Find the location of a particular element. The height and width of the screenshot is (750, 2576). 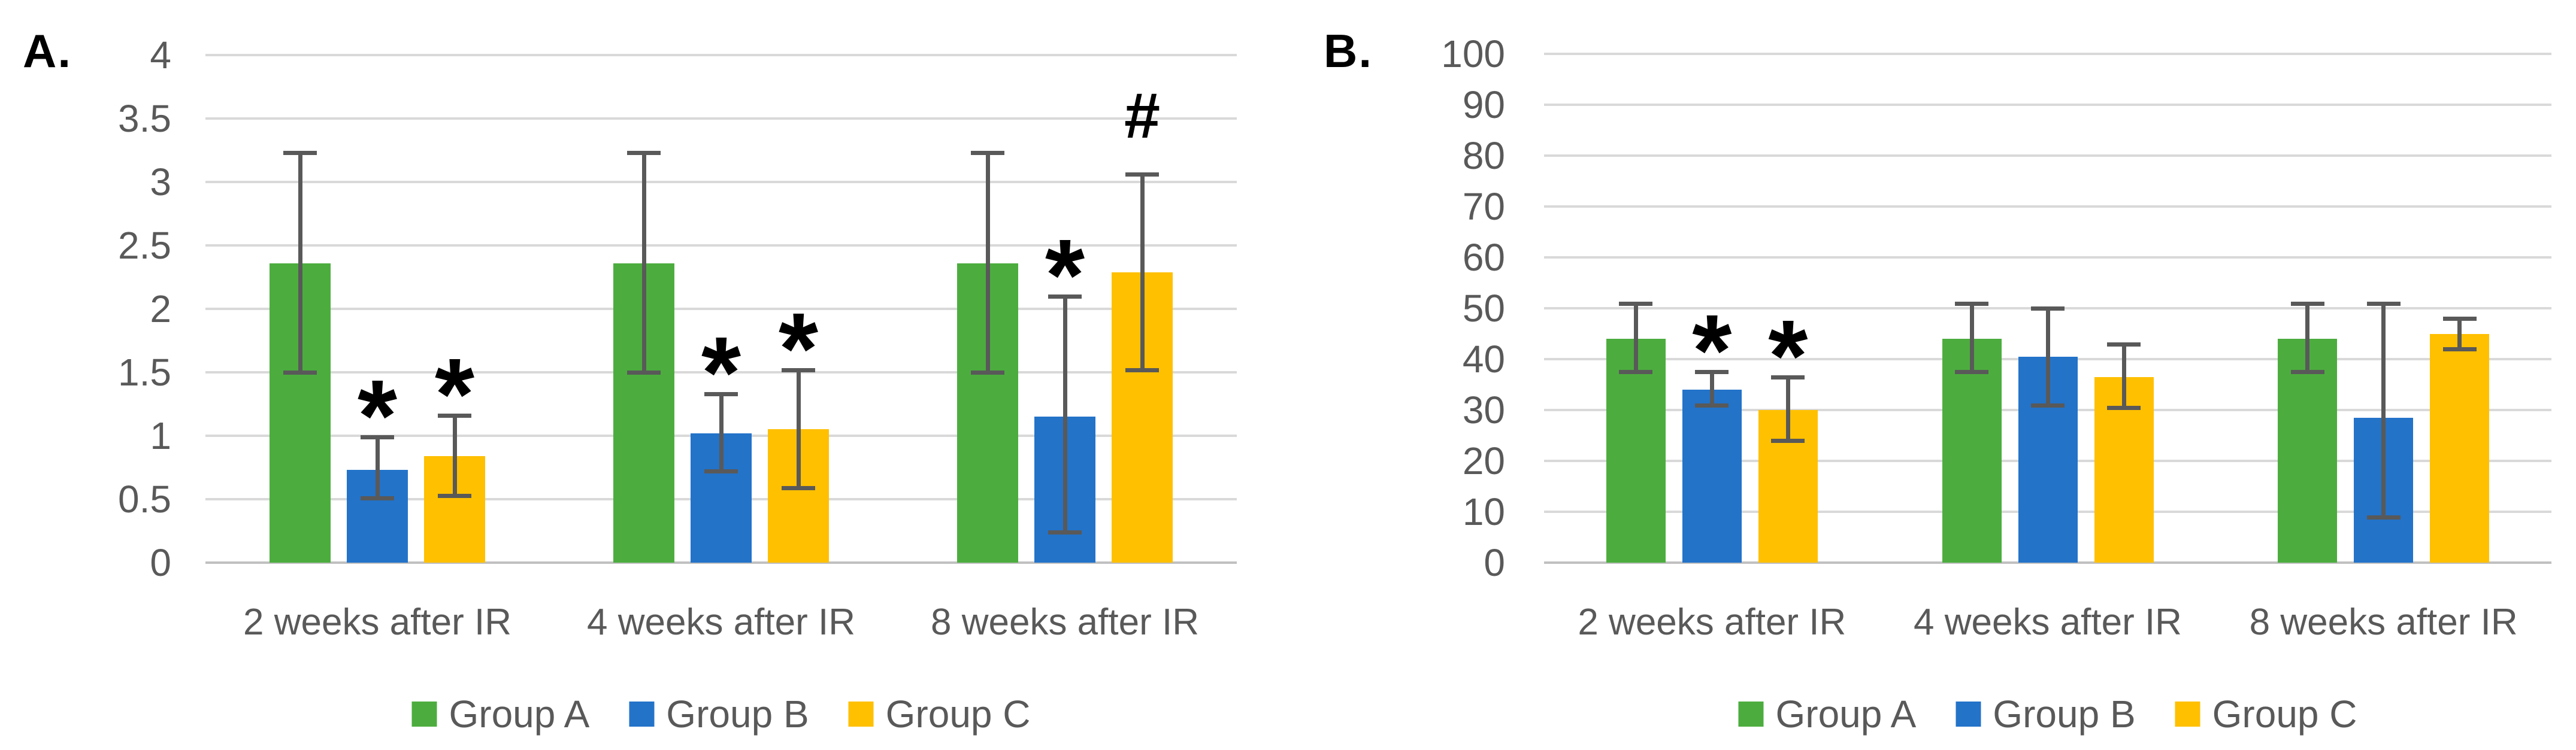

legend-item-group-c: Group C is located at coordinates (939, 714).